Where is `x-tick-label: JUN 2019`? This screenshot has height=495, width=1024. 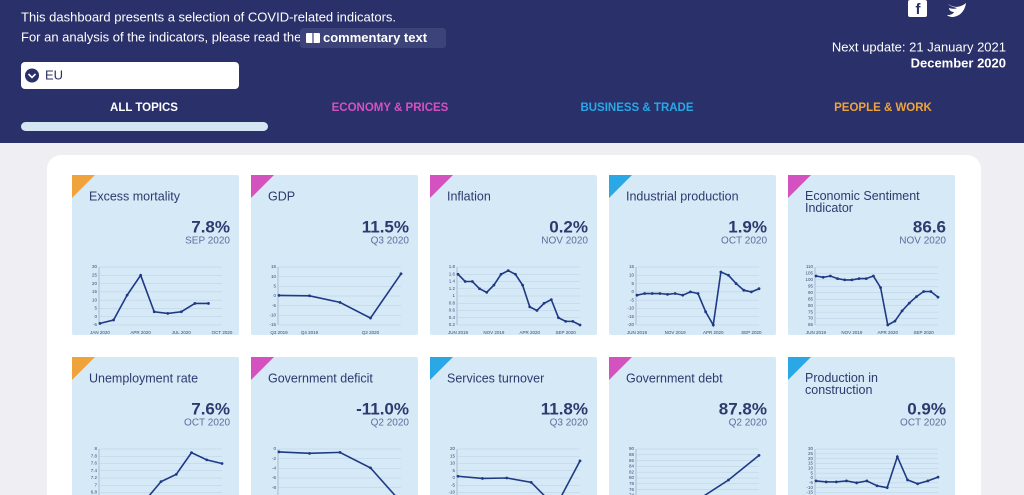
x-tick-label: JUN 2019 is located at coordinates (458, 332).